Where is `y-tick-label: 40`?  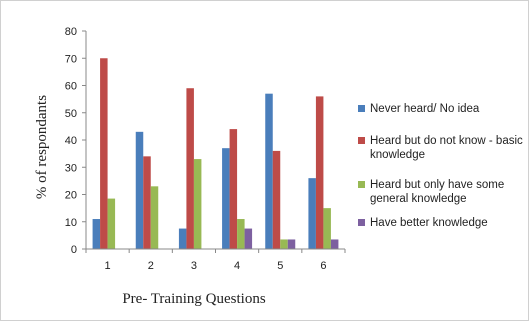
y-tick-label: 40 is located at coordinates (71, 141).